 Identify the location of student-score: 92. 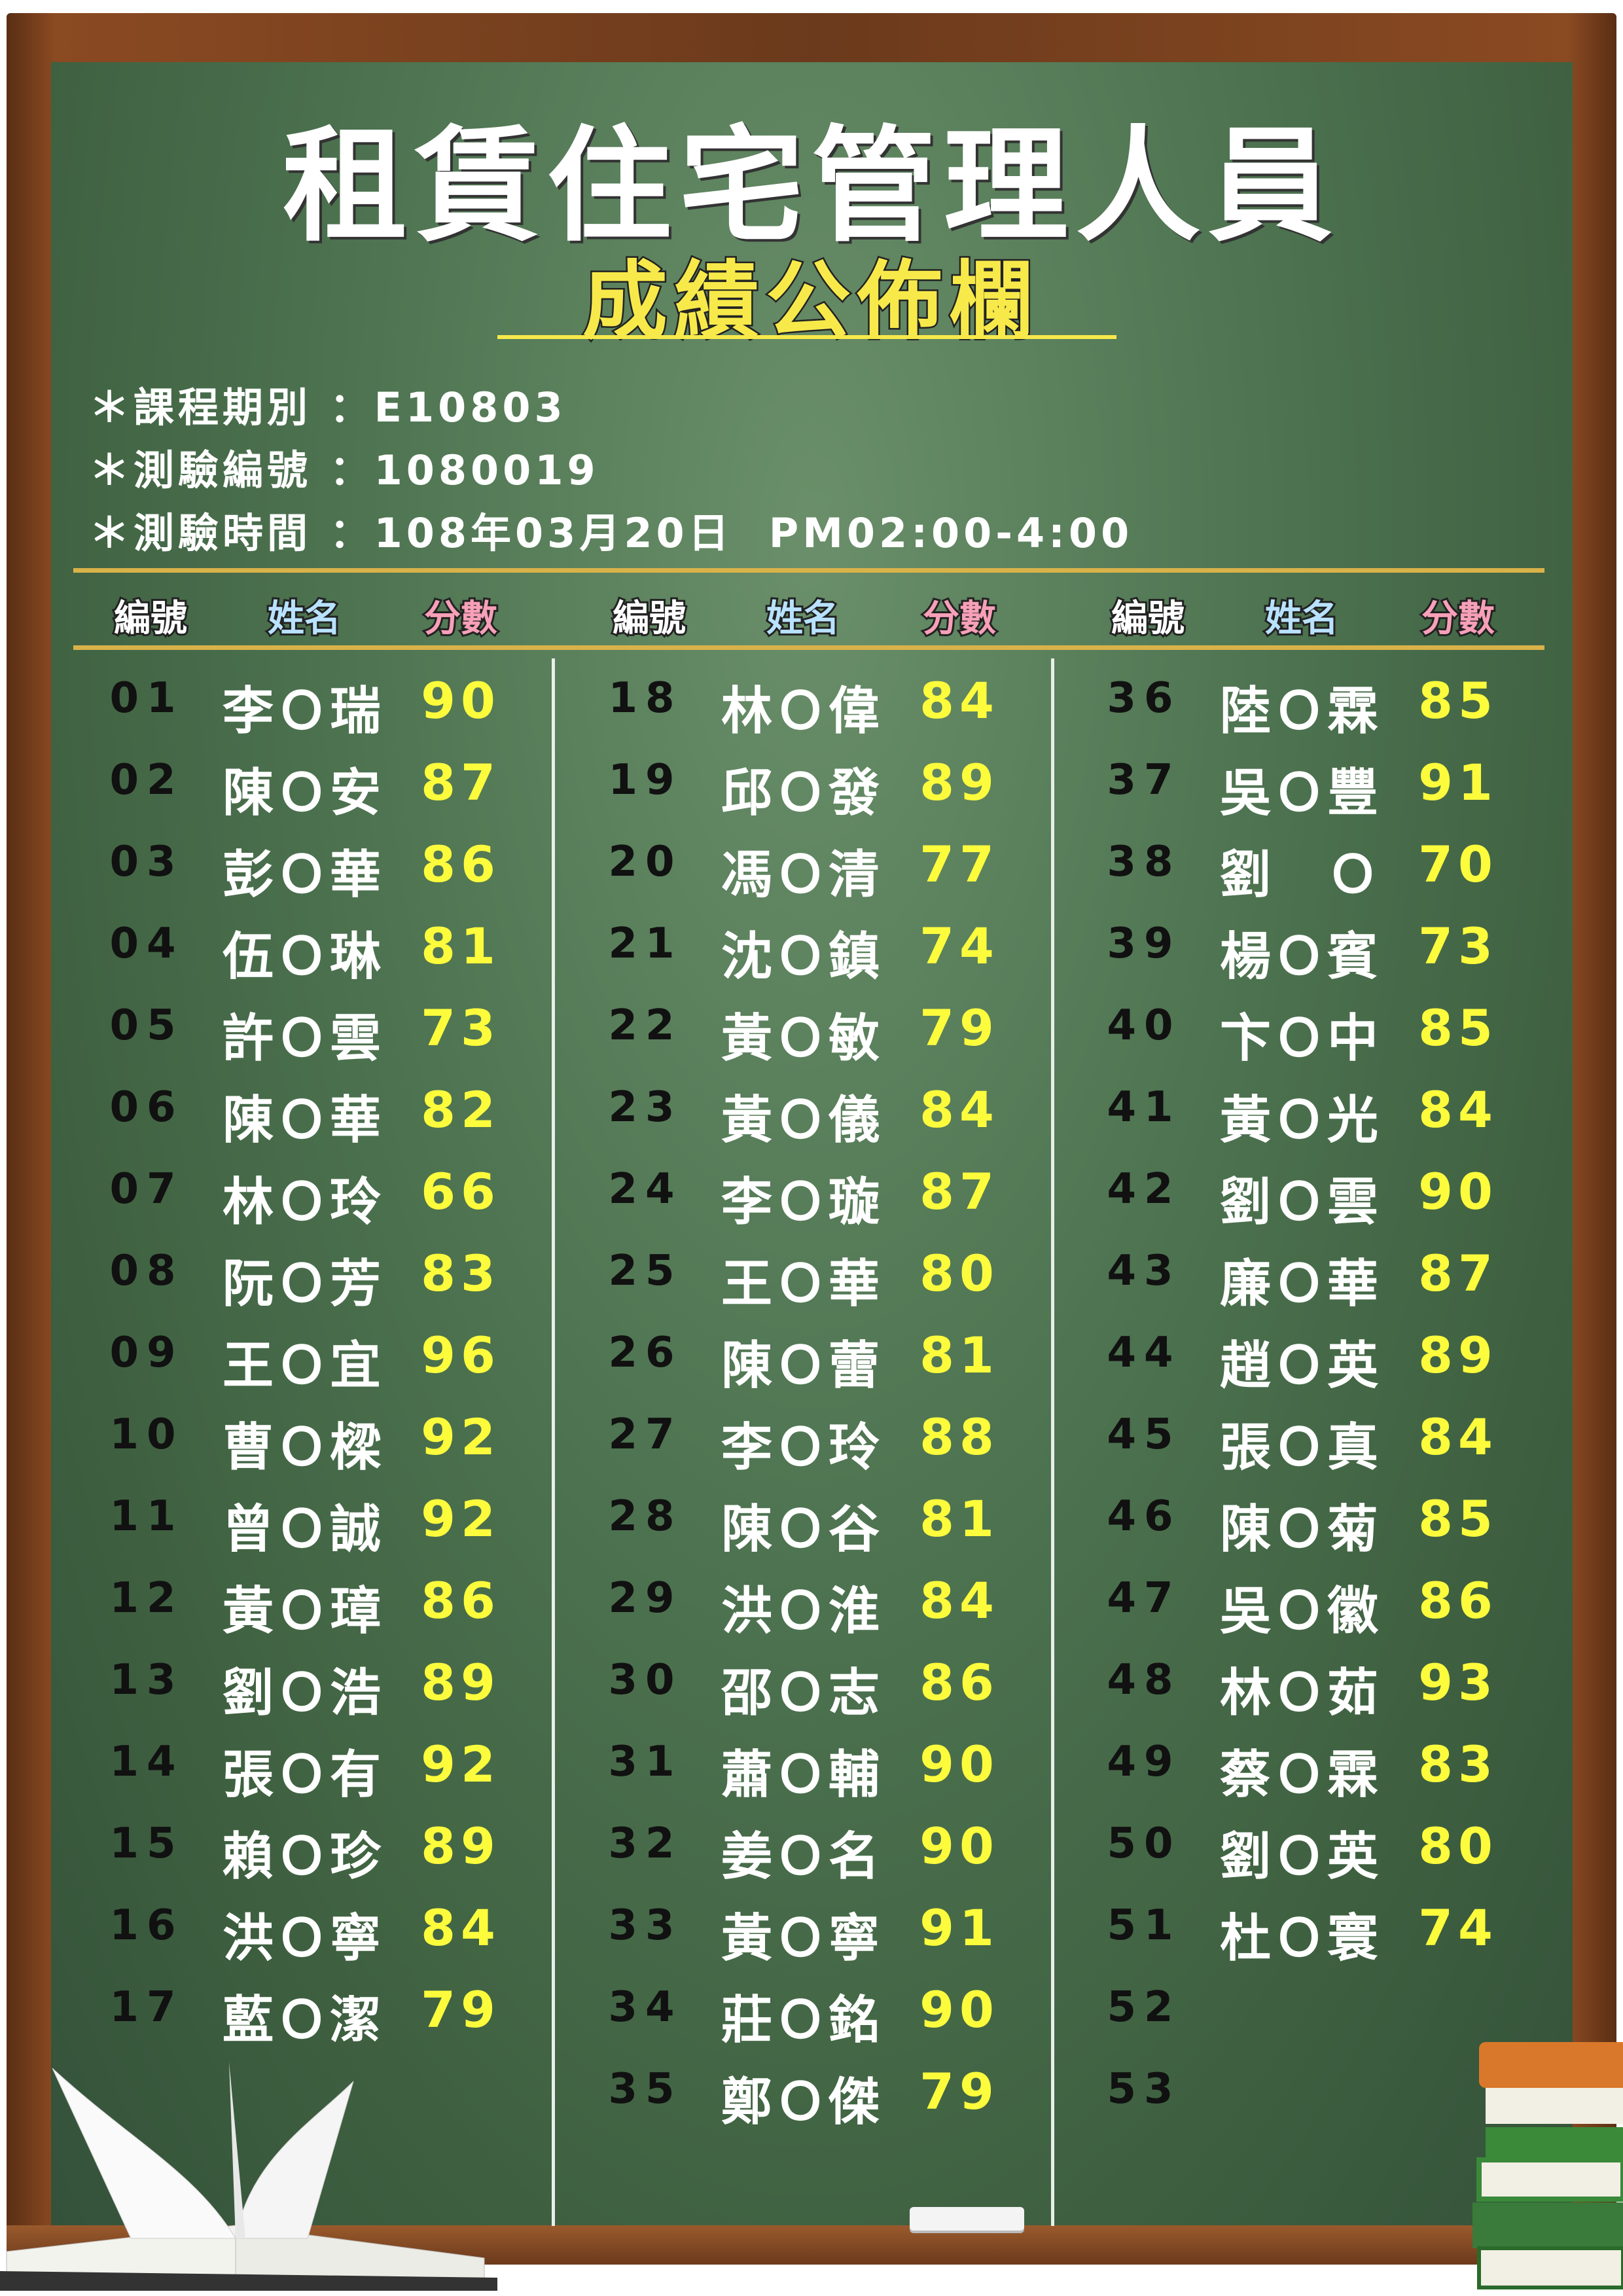
(461, 1437).